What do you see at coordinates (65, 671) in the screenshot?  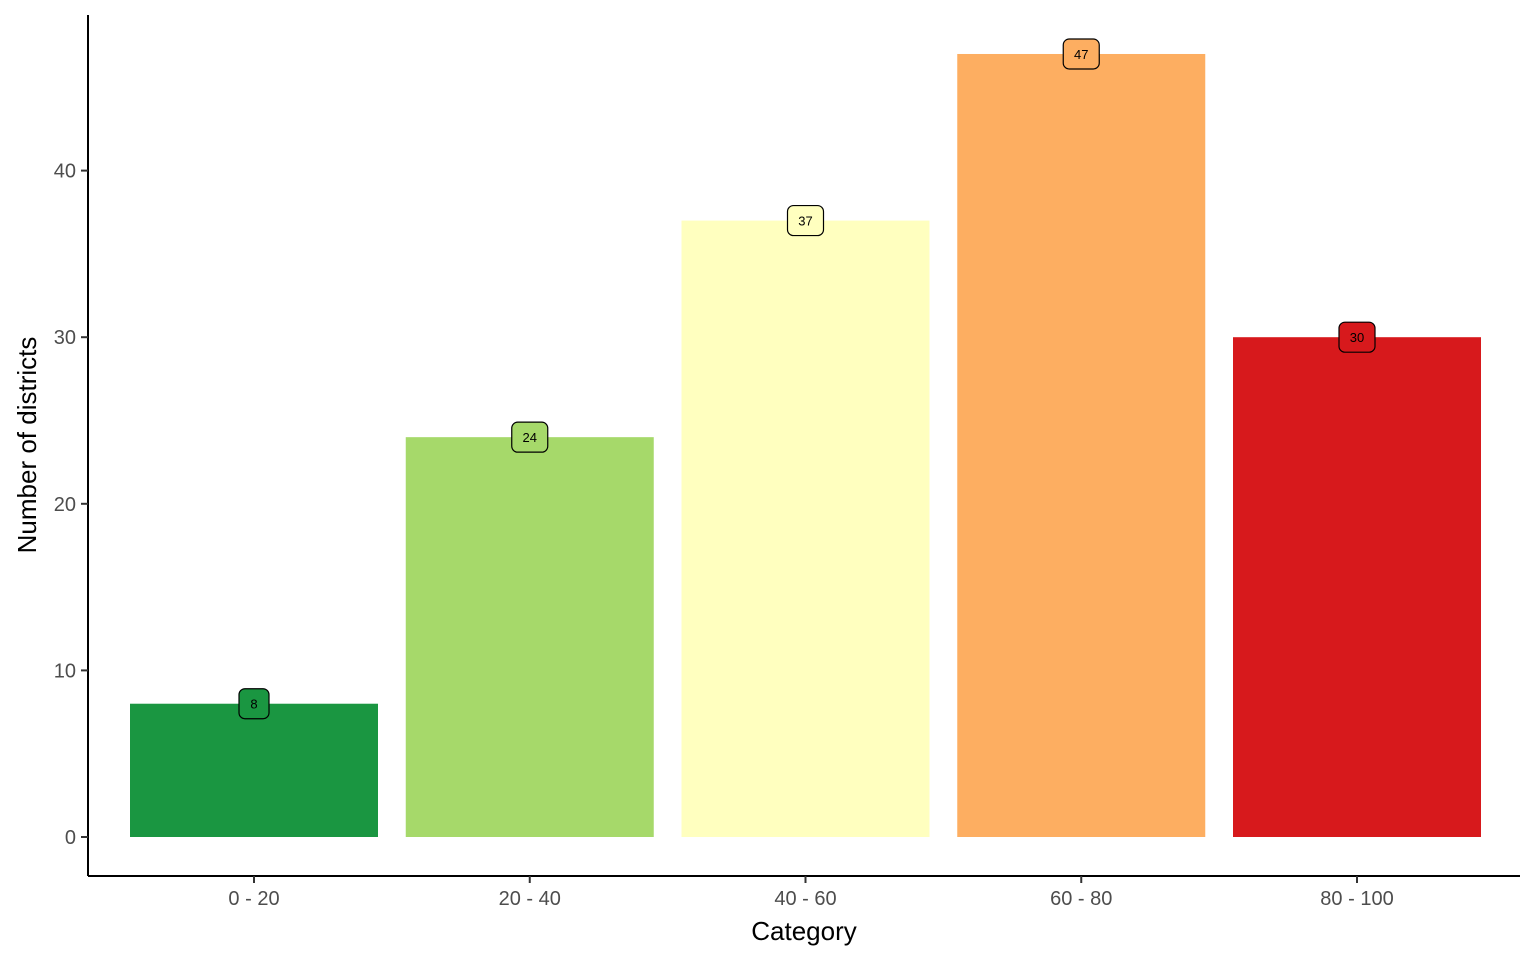 I see `y-tick-label: 10` at bounding box center [65, 671].